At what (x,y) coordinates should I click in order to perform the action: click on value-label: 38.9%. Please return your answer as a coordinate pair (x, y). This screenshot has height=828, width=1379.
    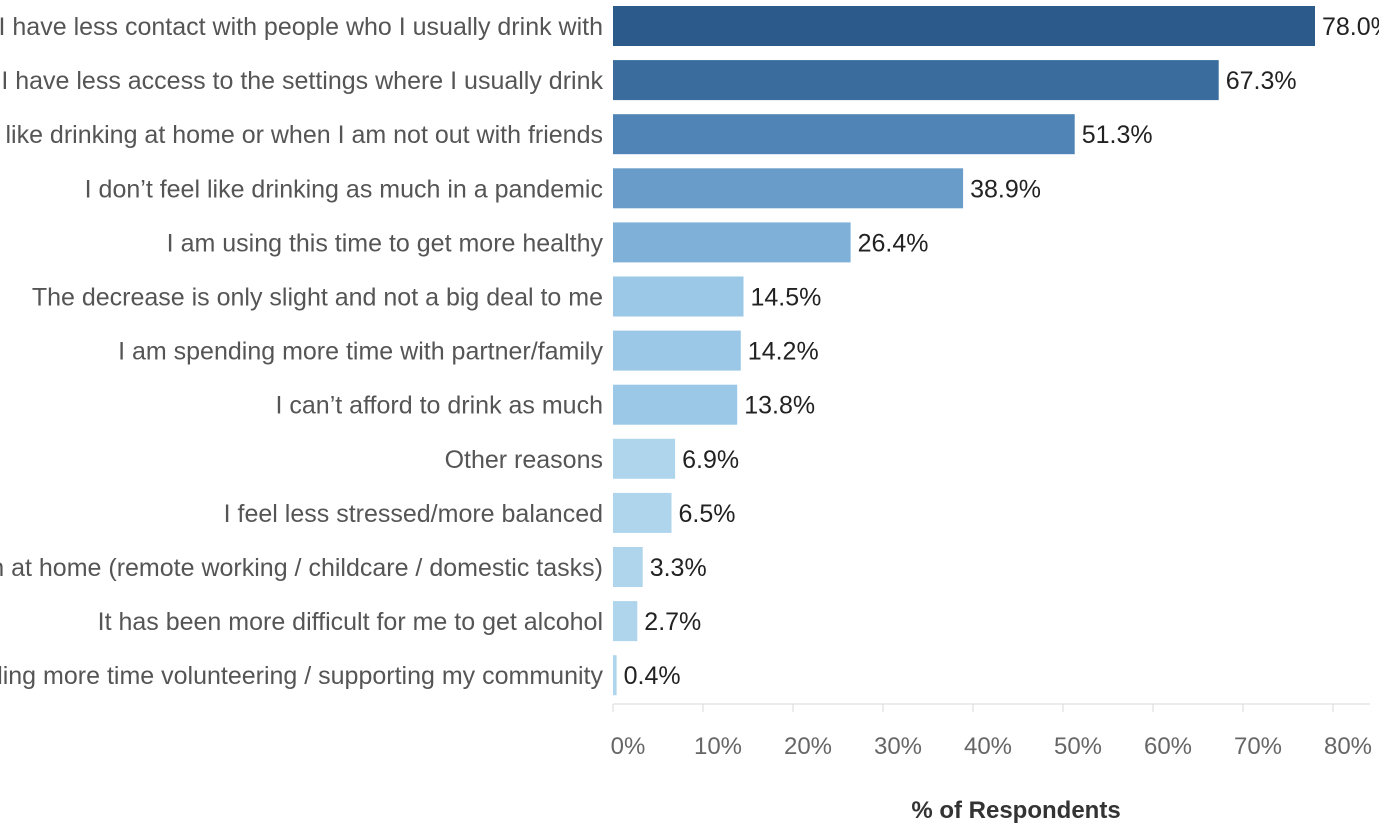
    Looking at the image, I should click on (1005, 189).